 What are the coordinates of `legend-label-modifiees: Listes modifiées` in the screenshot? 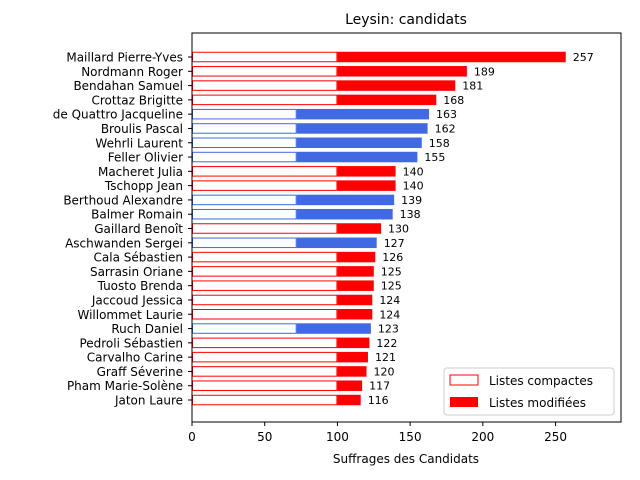 It's located at (537, 403).